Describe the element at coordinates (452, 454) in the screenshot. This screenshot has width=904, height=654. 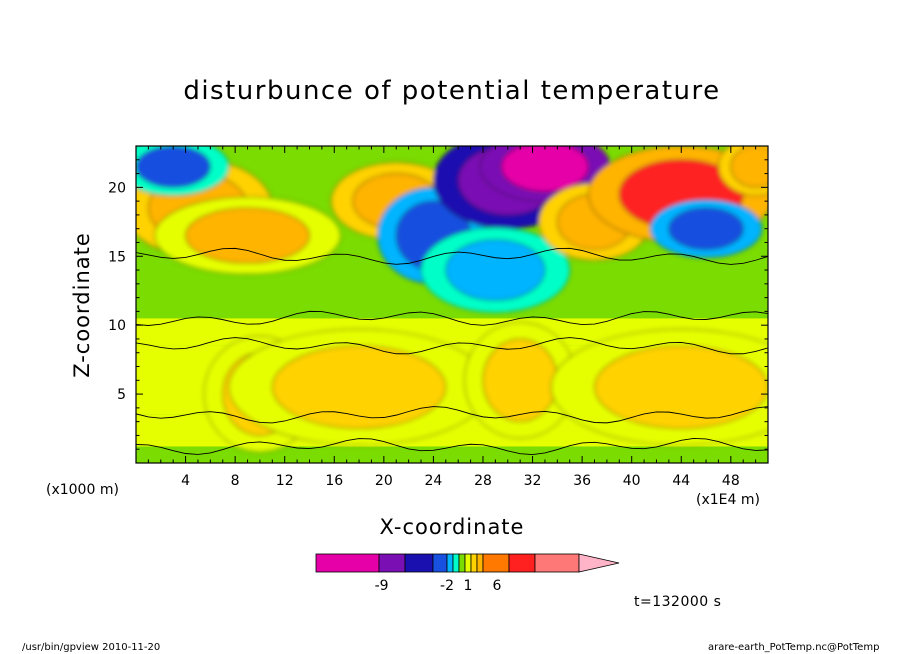
I see `band-surface` at that location.